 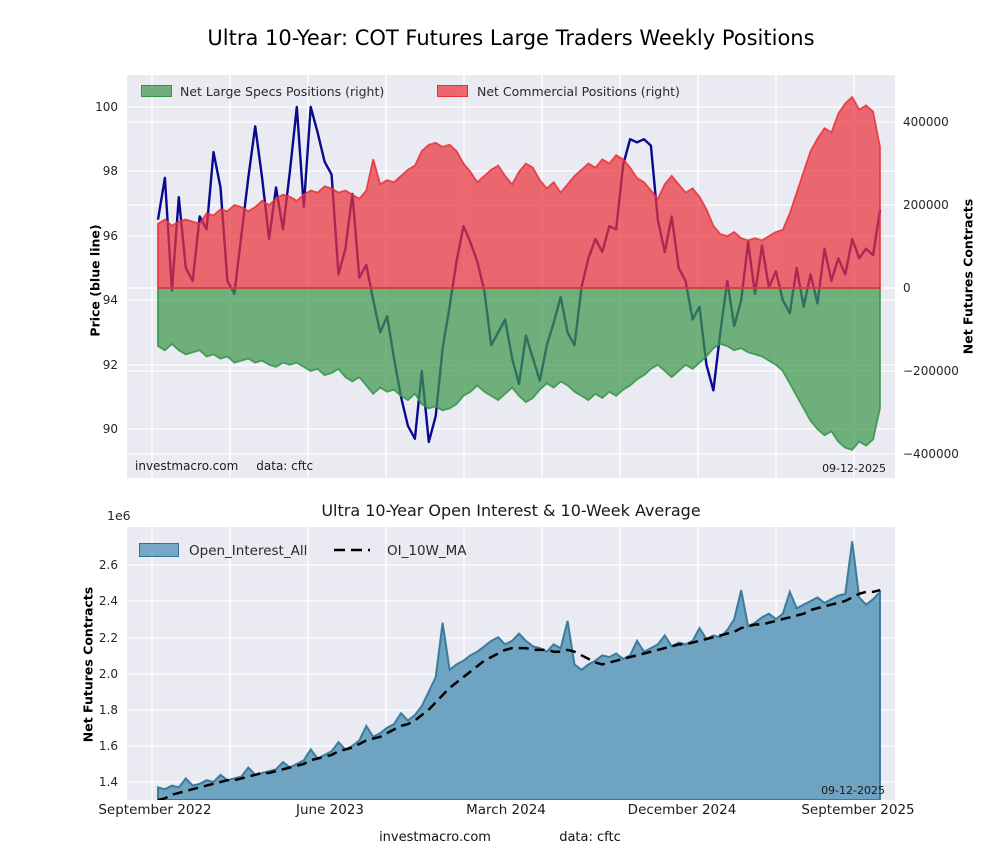 What do you see at coordinates (858, 810) in the screenshot?
I see `x-tick-label: September 2025` at bounding box center [858, 810].